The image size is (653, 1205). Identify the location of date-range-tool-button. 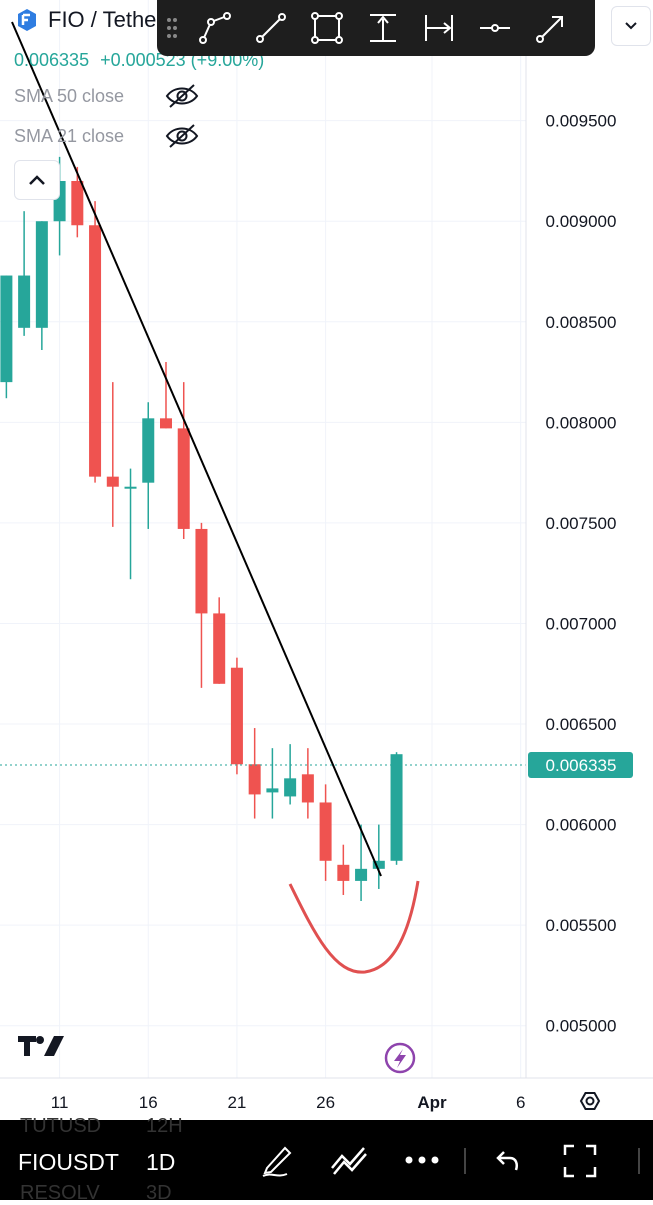
(439, 28).